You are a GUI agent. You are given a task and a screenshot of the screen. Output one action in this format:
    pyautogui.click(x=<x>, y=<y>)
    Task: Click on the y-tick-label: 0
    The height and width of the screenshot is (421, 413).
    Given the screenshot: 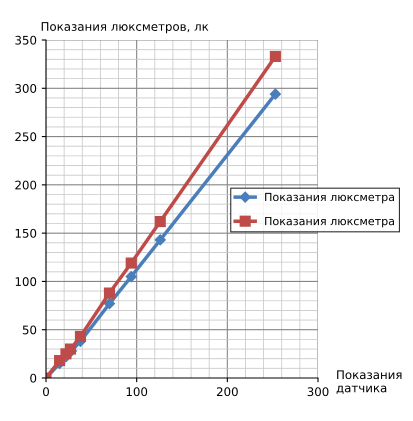 What is the action you would take?
    pyautogui.click(x=33, y=378)
    